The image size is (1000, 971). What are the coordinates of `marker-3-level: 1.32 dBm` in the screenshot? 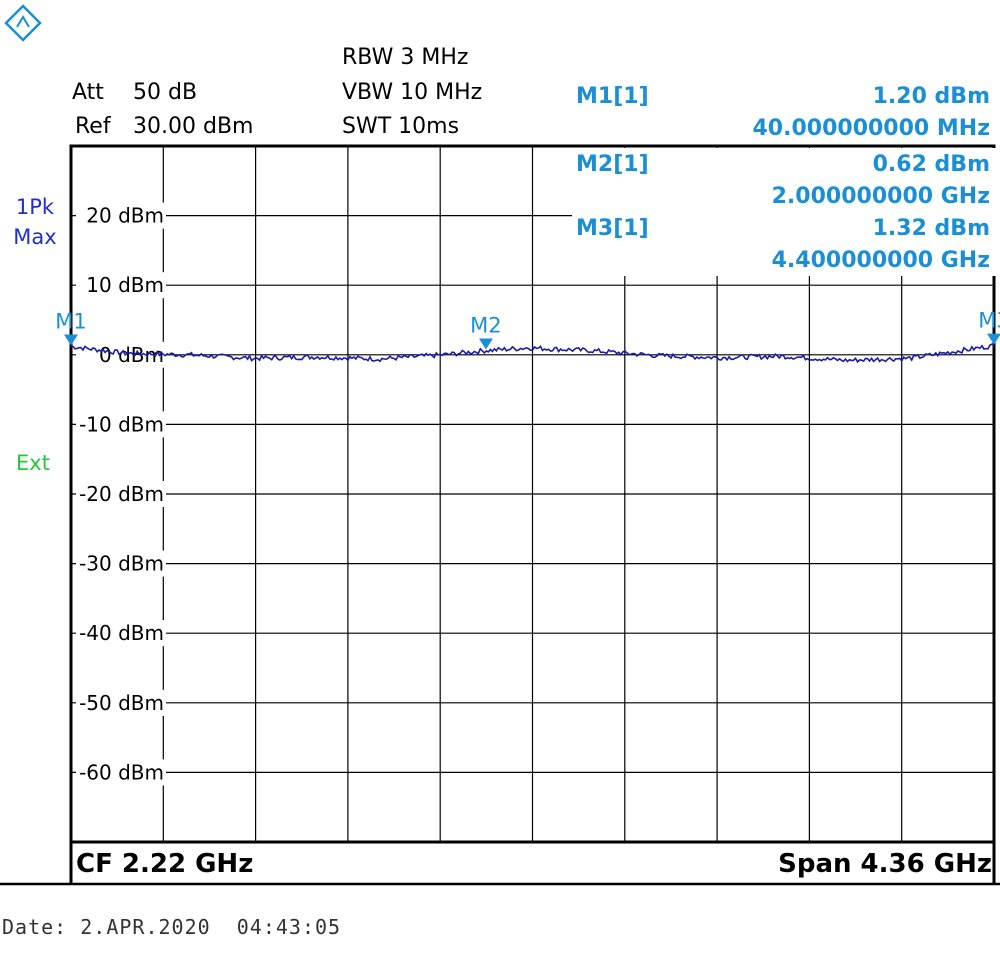 It's located at (931, 228).